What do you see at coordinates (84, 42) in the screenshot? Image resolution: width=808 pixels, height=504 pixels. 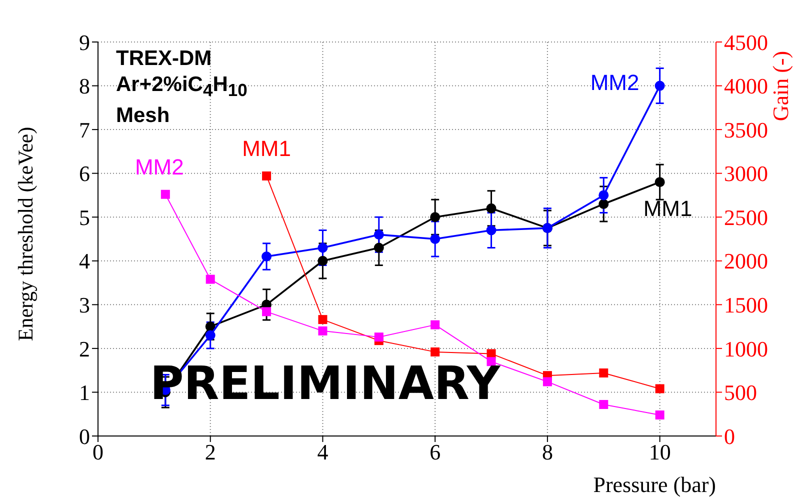 I see `y-tick-label: 9` at bounding box center [84, 42].